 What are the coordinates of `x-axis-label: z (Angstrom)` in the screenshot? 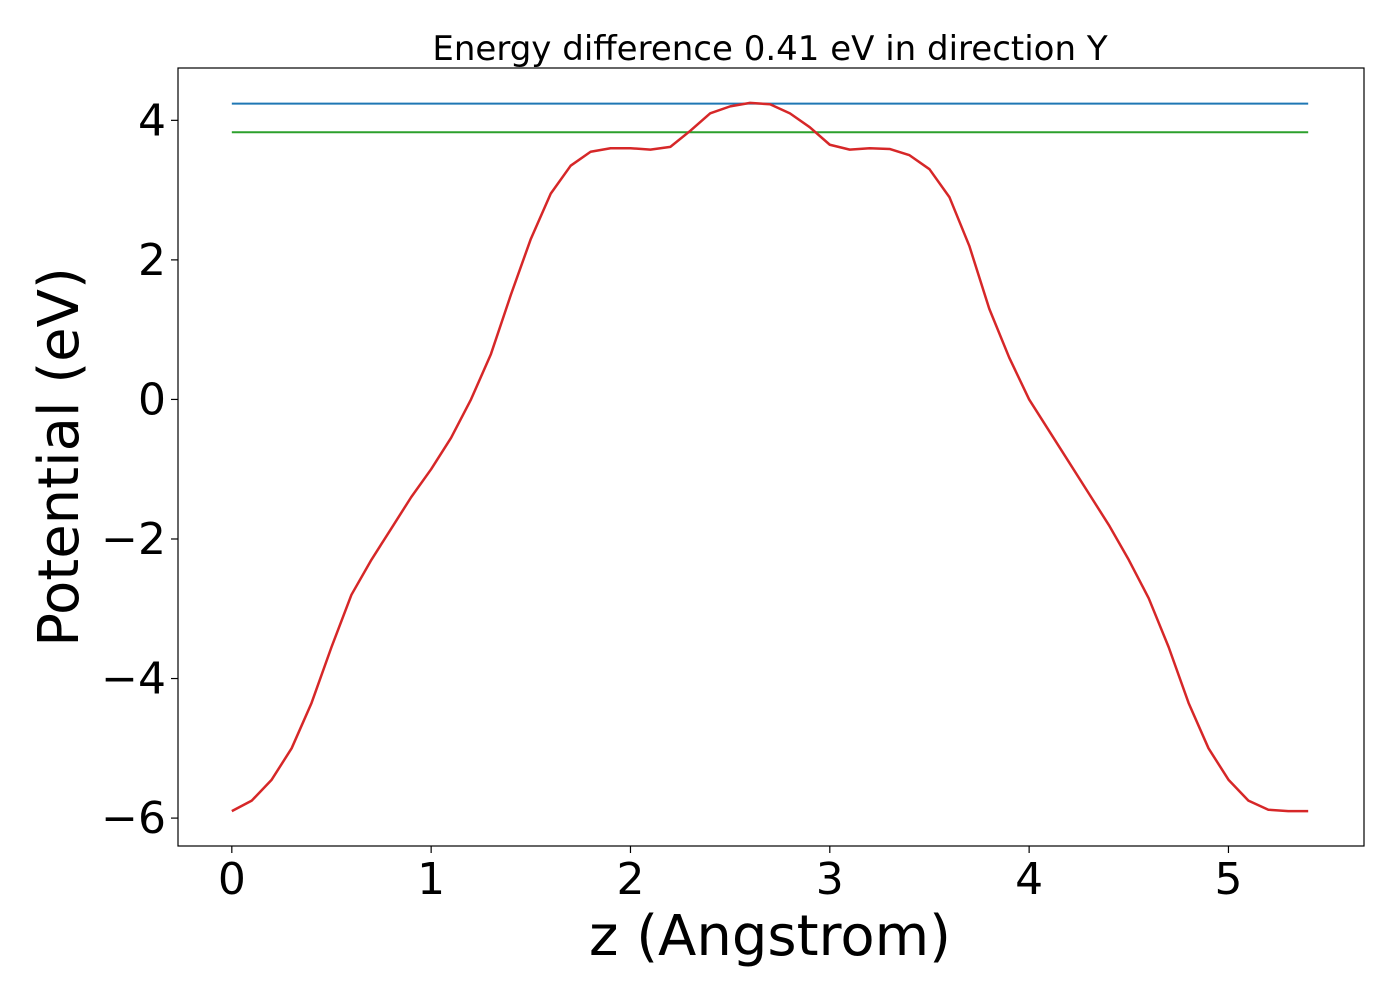 It's located at (770, 936).